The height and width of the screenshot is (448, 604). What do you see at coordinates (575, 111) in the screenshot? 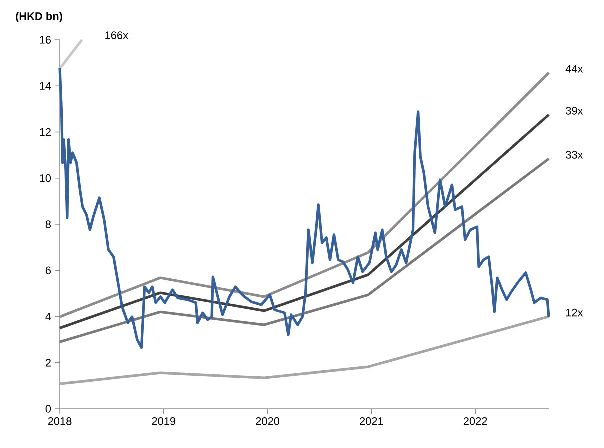
I see `series-label: 39x` at bounding box center [575, 111].